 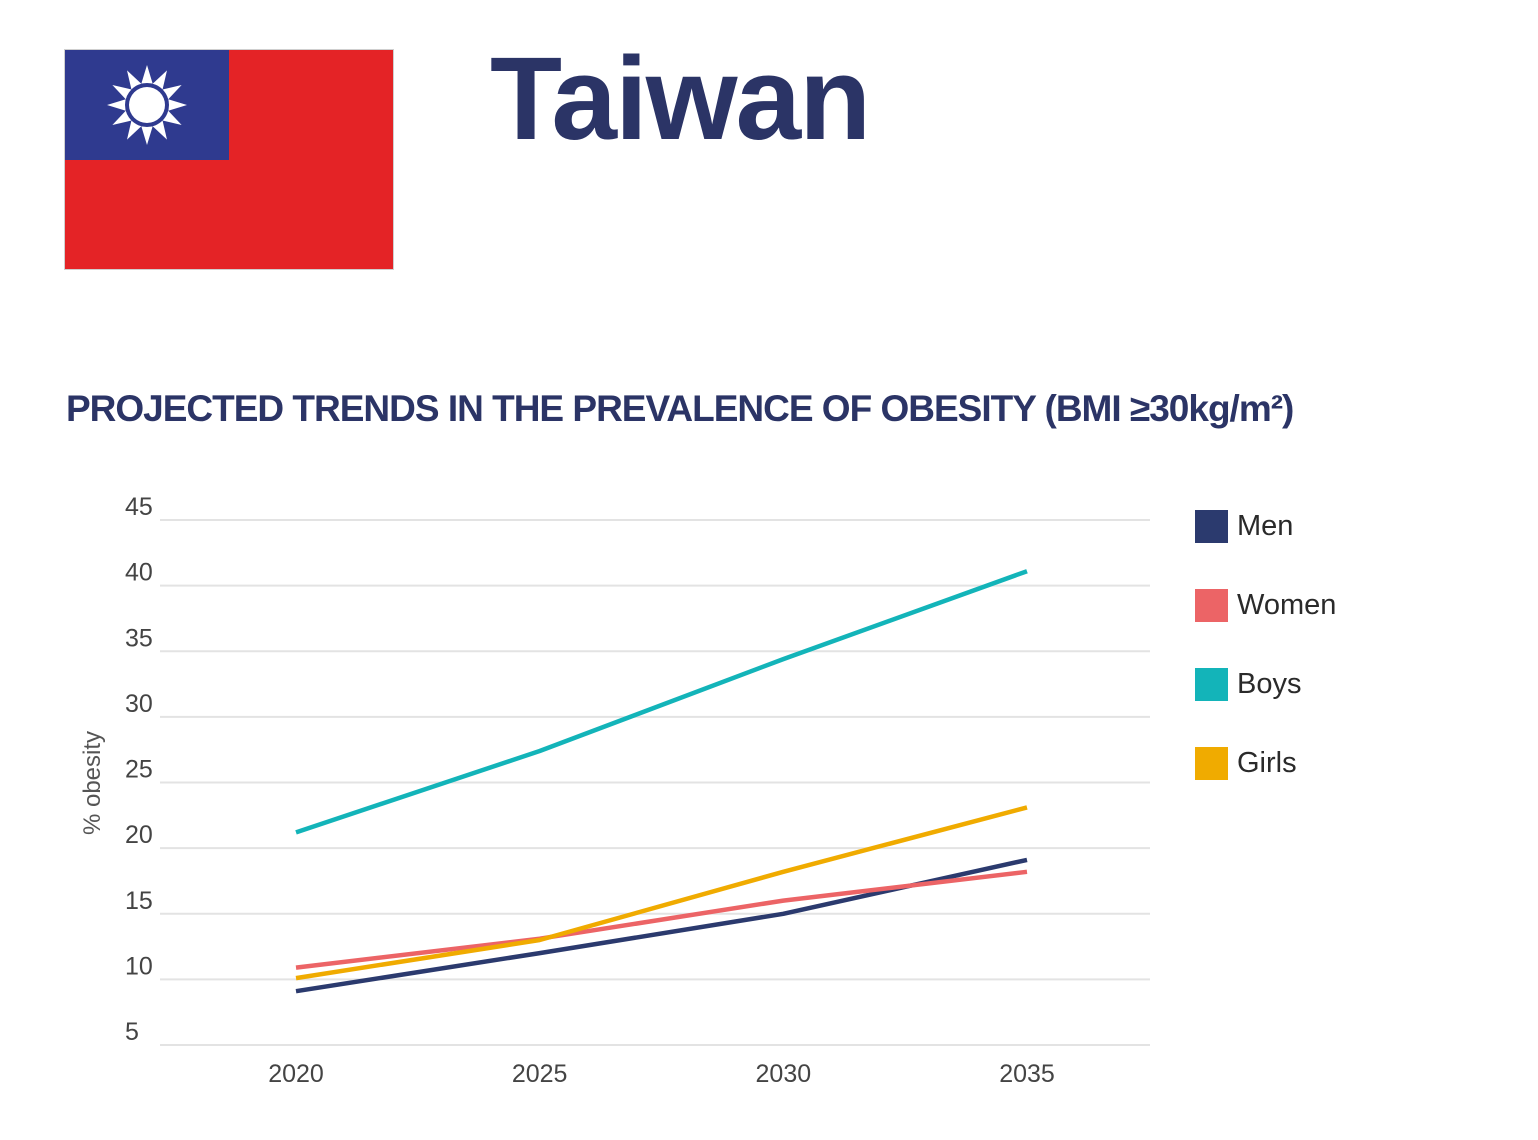 I want to click on legend-label-women: Women, so click(x=1287, y=604).